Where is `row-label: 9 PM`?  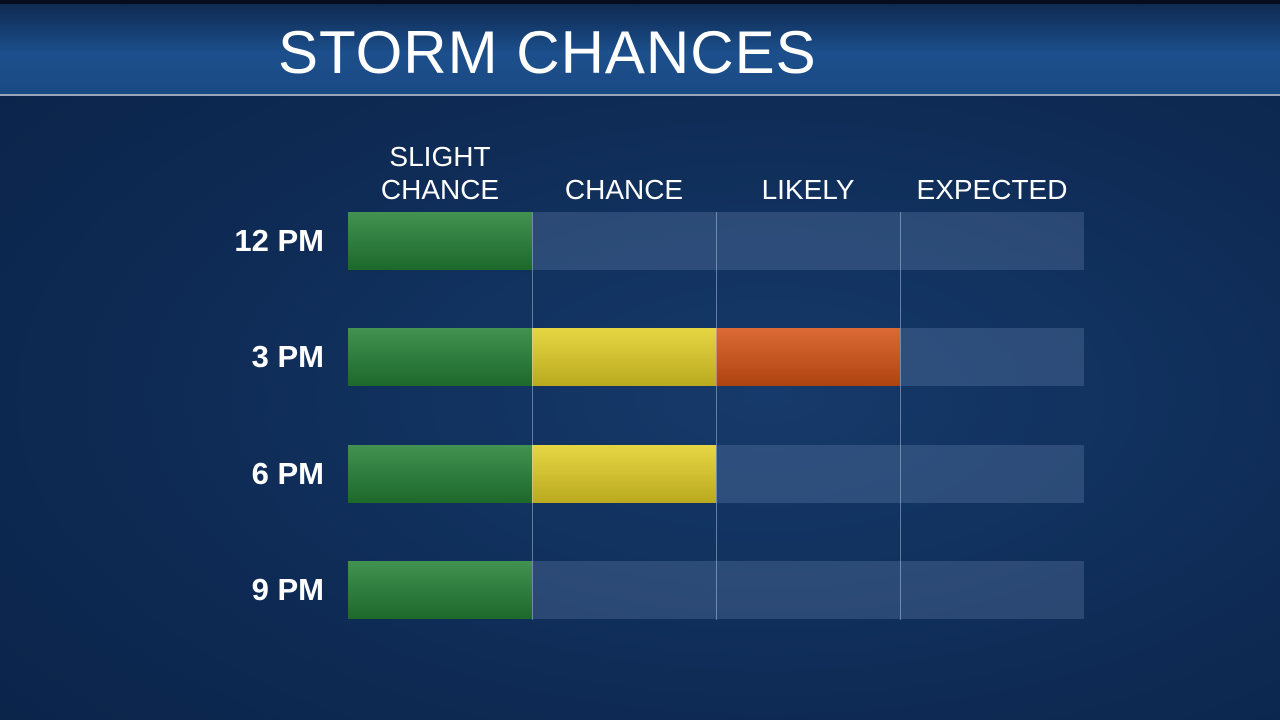 row-label: 9 PM is located at coordinates (287, 589).